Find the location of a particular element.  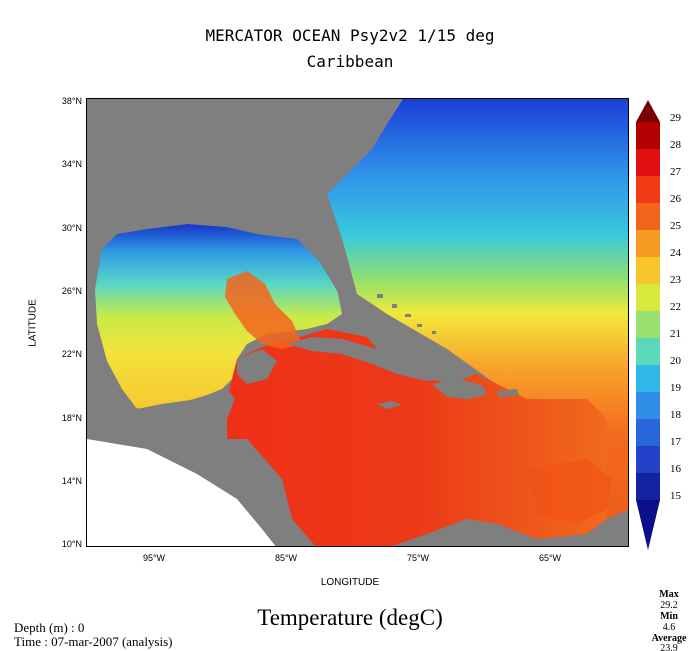

average-label: Average is located at coordinates (669, 638).